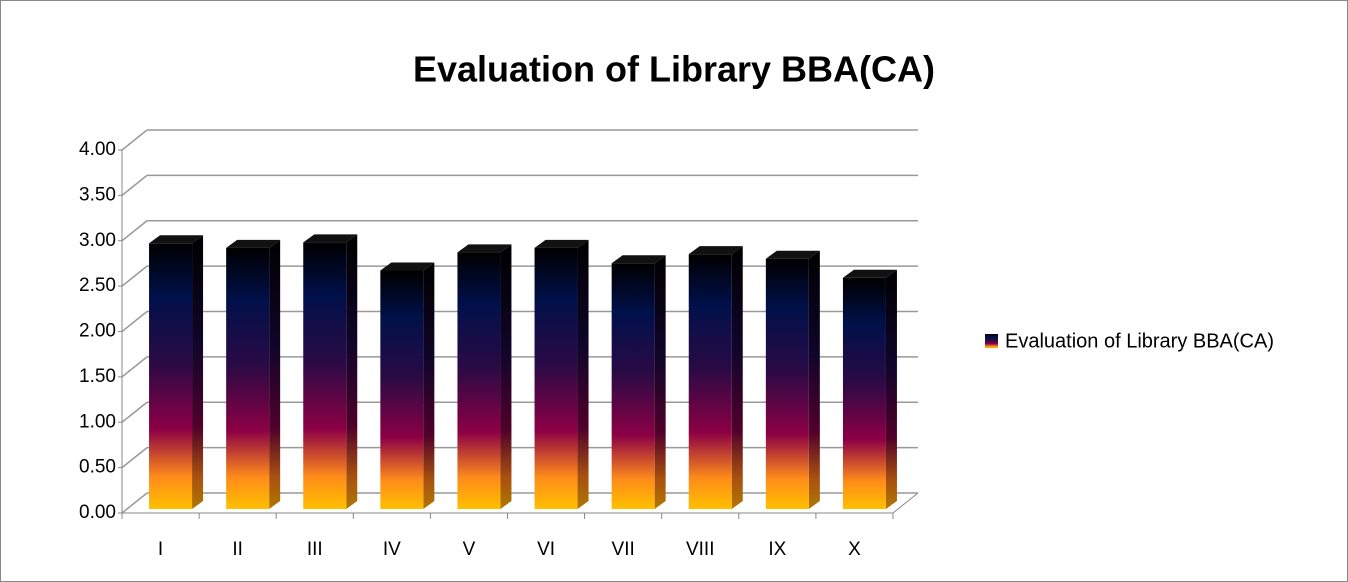  I want to click on y-tick-label: 3.00, so click(97, 240).